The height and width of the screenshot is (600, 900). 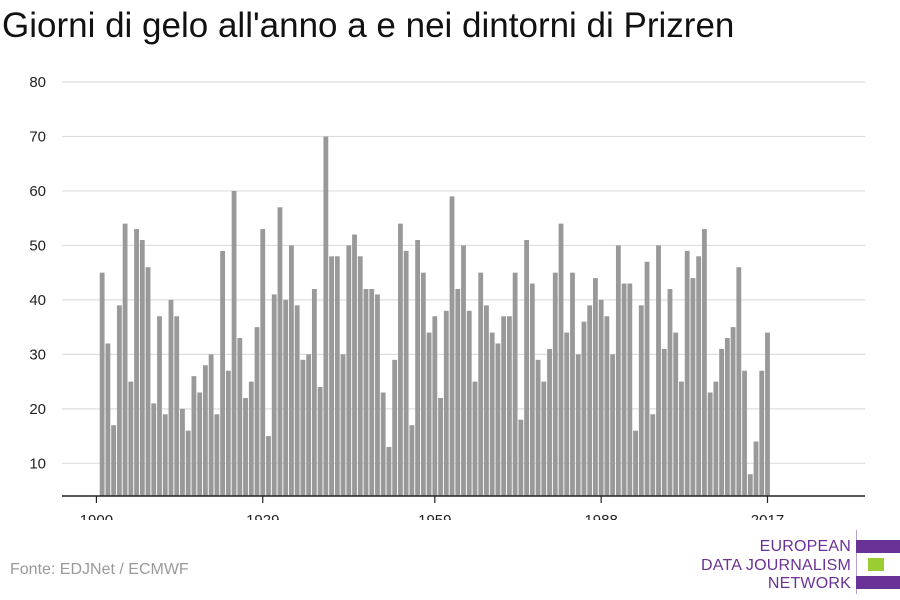 What do you see at coordinates (776, 565) in the screenshot?
I see `logo-line-2: DATA JOURNALISM` at bounding box center [776, 565].